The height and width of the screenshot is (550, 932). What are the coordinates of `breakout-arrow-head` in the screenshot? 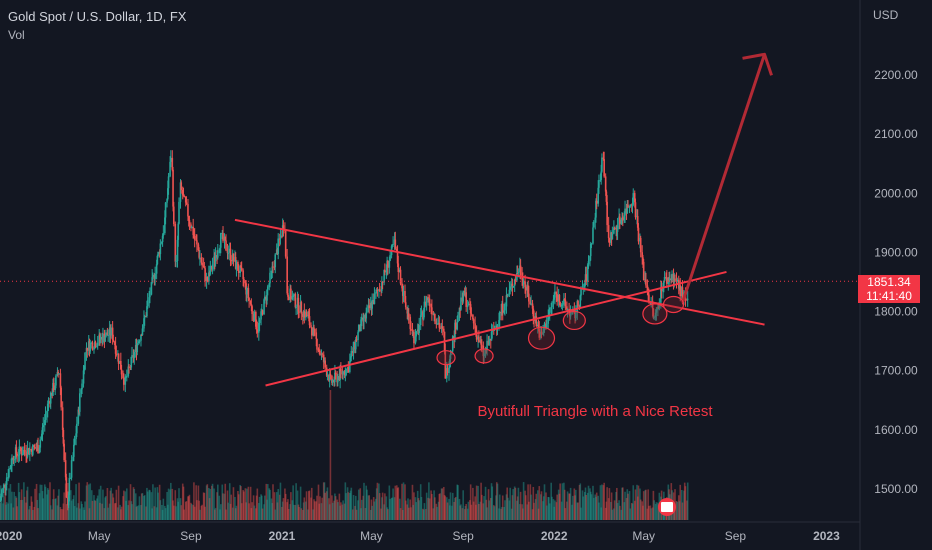 It's located at (757, 64).